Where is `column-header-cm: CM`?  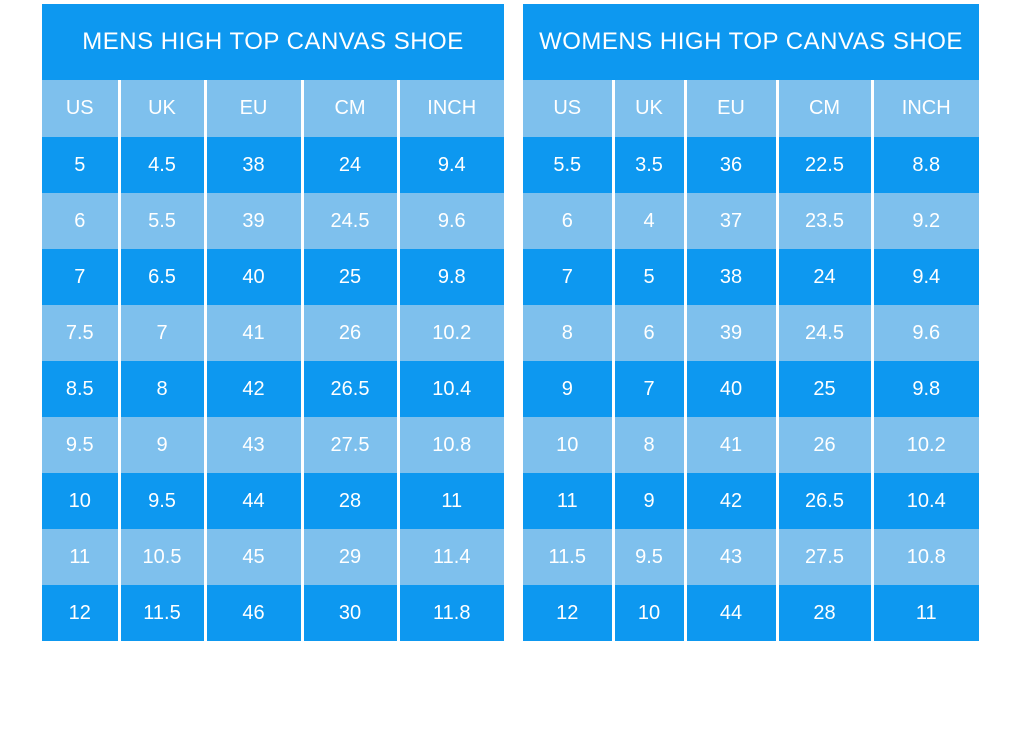
column-header-cm: CM is located at coordinates (349, 108).